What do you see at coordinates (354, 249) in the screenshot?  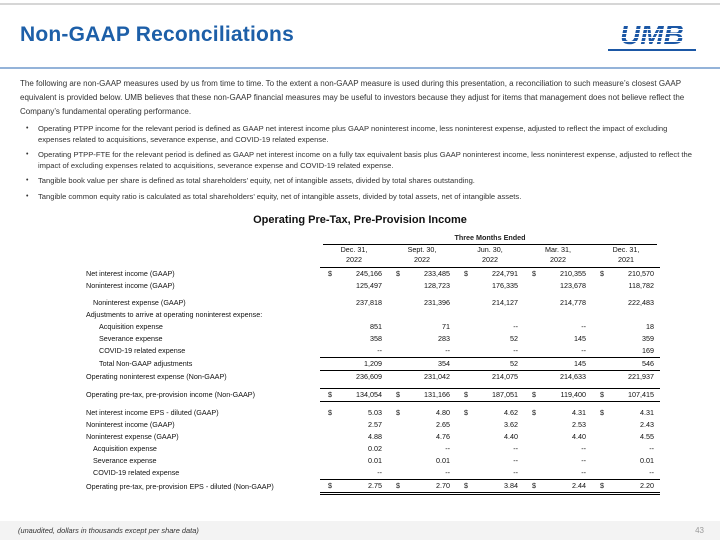 I see `column-header-date: Dec. 31,` at bounding box center [354, 249].